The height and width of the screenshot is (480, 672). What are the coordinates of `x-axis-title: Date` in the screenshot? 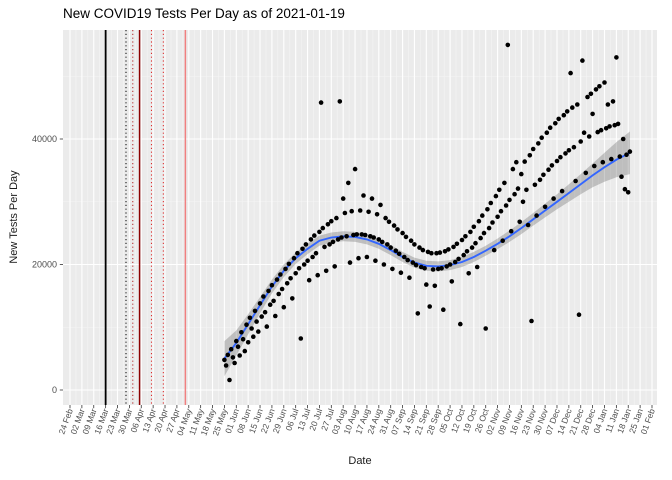 It's located at (360, 461).